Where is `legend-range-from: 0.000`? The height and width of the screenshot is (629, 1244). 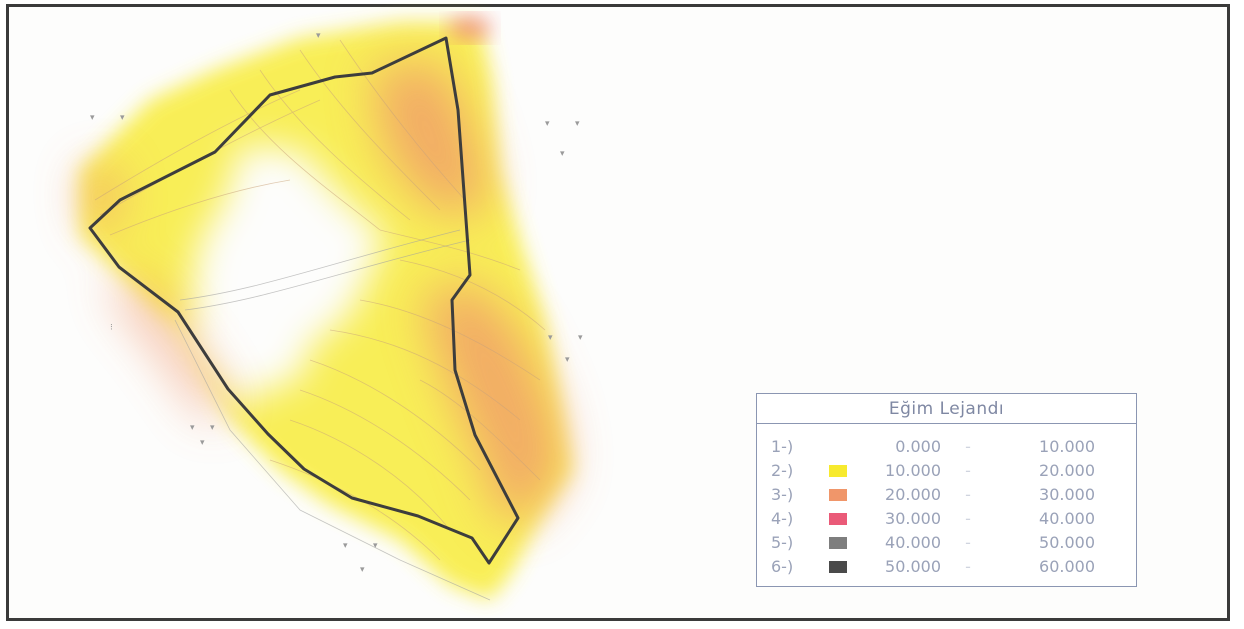 legend-range-from: 0.000 is located at coordinates (918, 446).